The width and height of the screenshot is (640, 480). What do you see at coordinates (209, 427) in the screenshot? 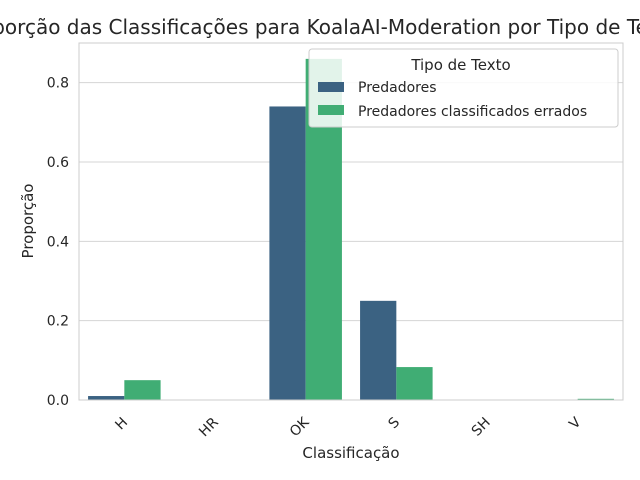
I see `x-tick-label: HR` at bounding box center [209, 427].